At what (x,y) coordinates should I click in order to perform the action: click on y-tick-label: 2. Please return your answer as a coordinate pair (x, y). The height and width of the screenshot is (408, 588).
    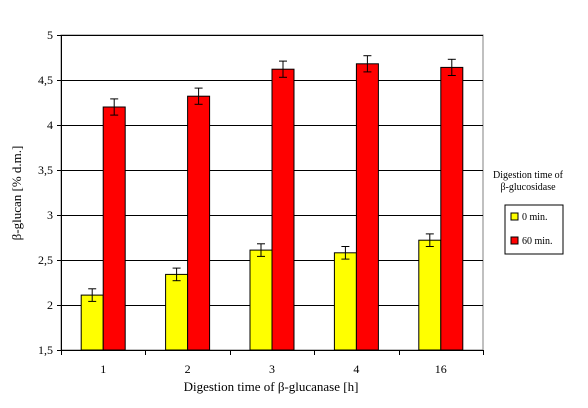
    Looking at the image, I should click on (50, 305).